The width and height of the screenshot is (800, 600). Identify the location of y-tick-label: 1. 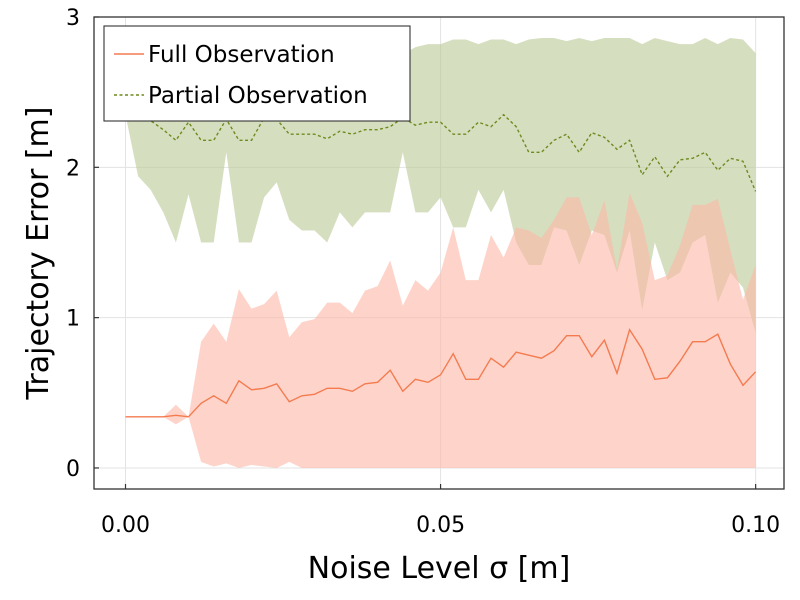
(73, 319).